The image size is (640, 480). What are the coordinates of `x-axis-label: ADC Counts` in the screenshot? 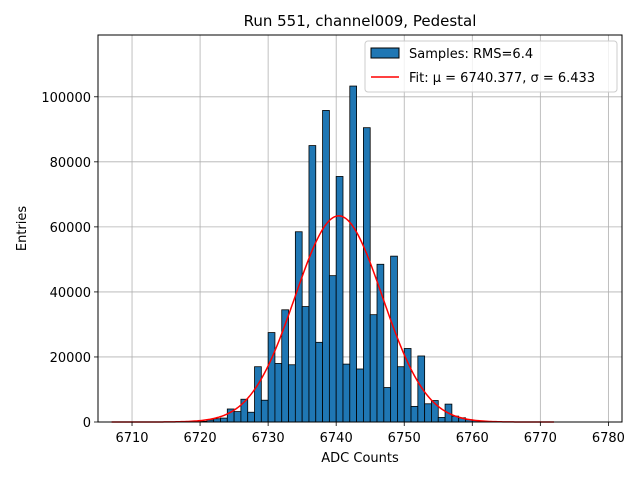 It's located at (360, 458).